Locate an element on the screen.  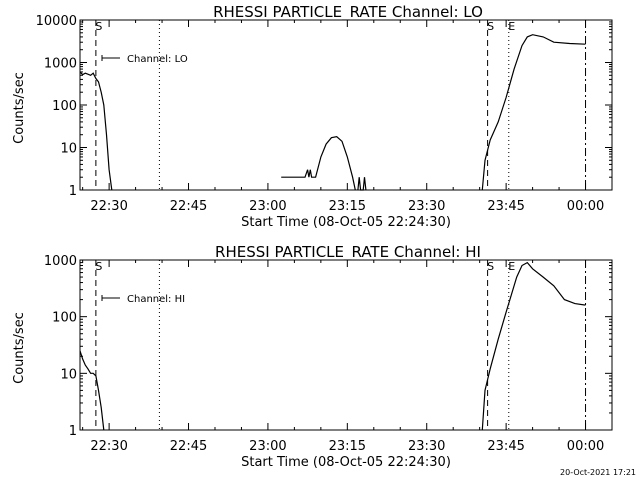
lo-y-tick-label: 10 is located at coordinates (68, 149).